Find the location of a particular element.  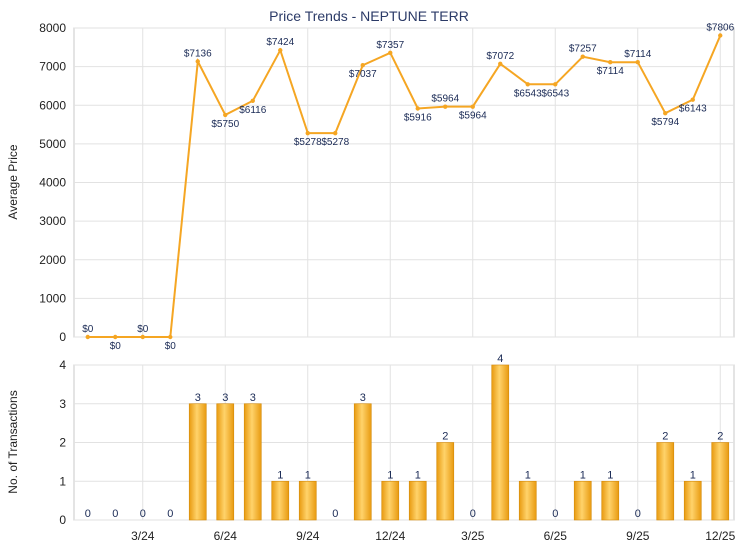

price-data-label: $6543 is located at coordinates (555, 93).